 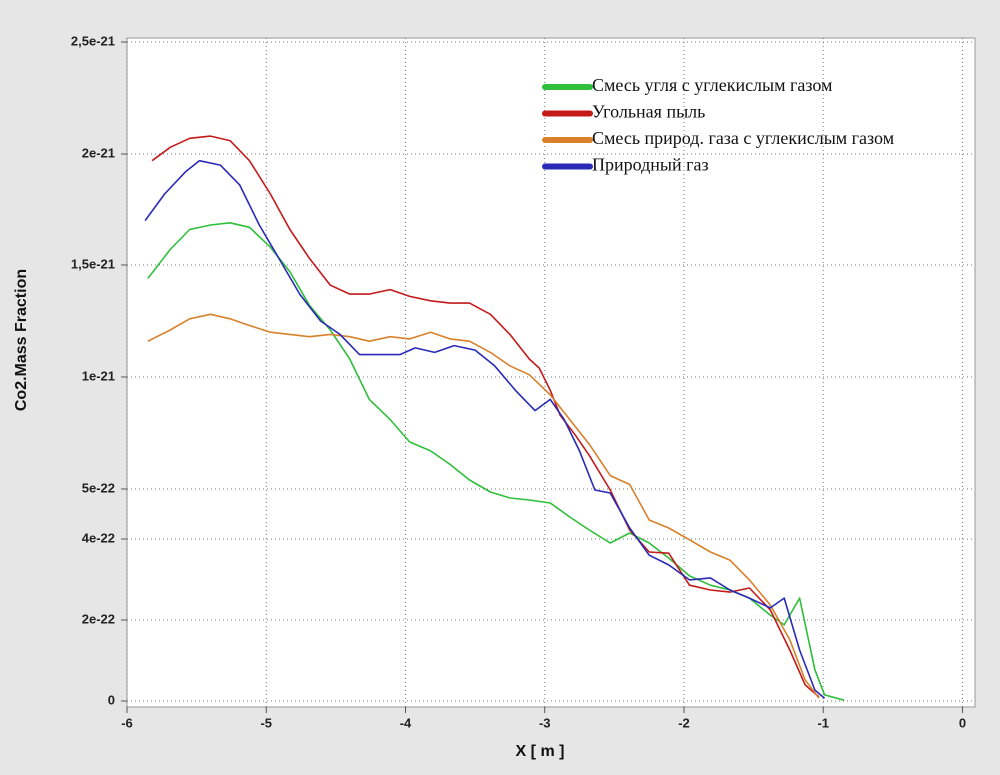 What do you see at coordinates (93, 40) in the screenshot?
I see `y-tick-label: 2,5e-21` at bounding box center [93, 40].